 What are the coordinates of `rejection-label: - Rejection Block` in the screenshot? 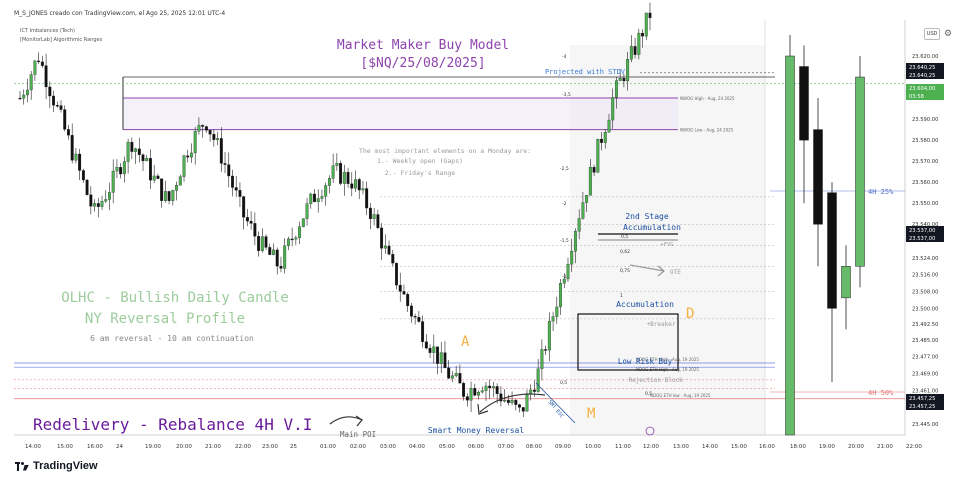 It's located at (652, 380).